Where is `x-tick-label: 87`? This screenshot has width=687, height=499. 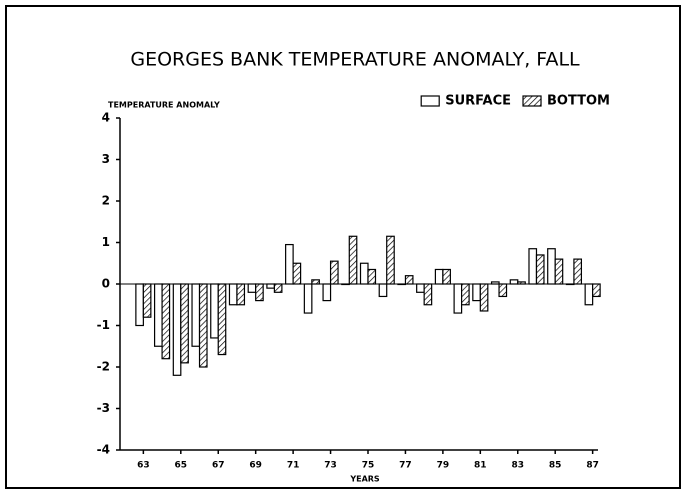
x-tick-label: 87 is located at coordinates (592, 466).